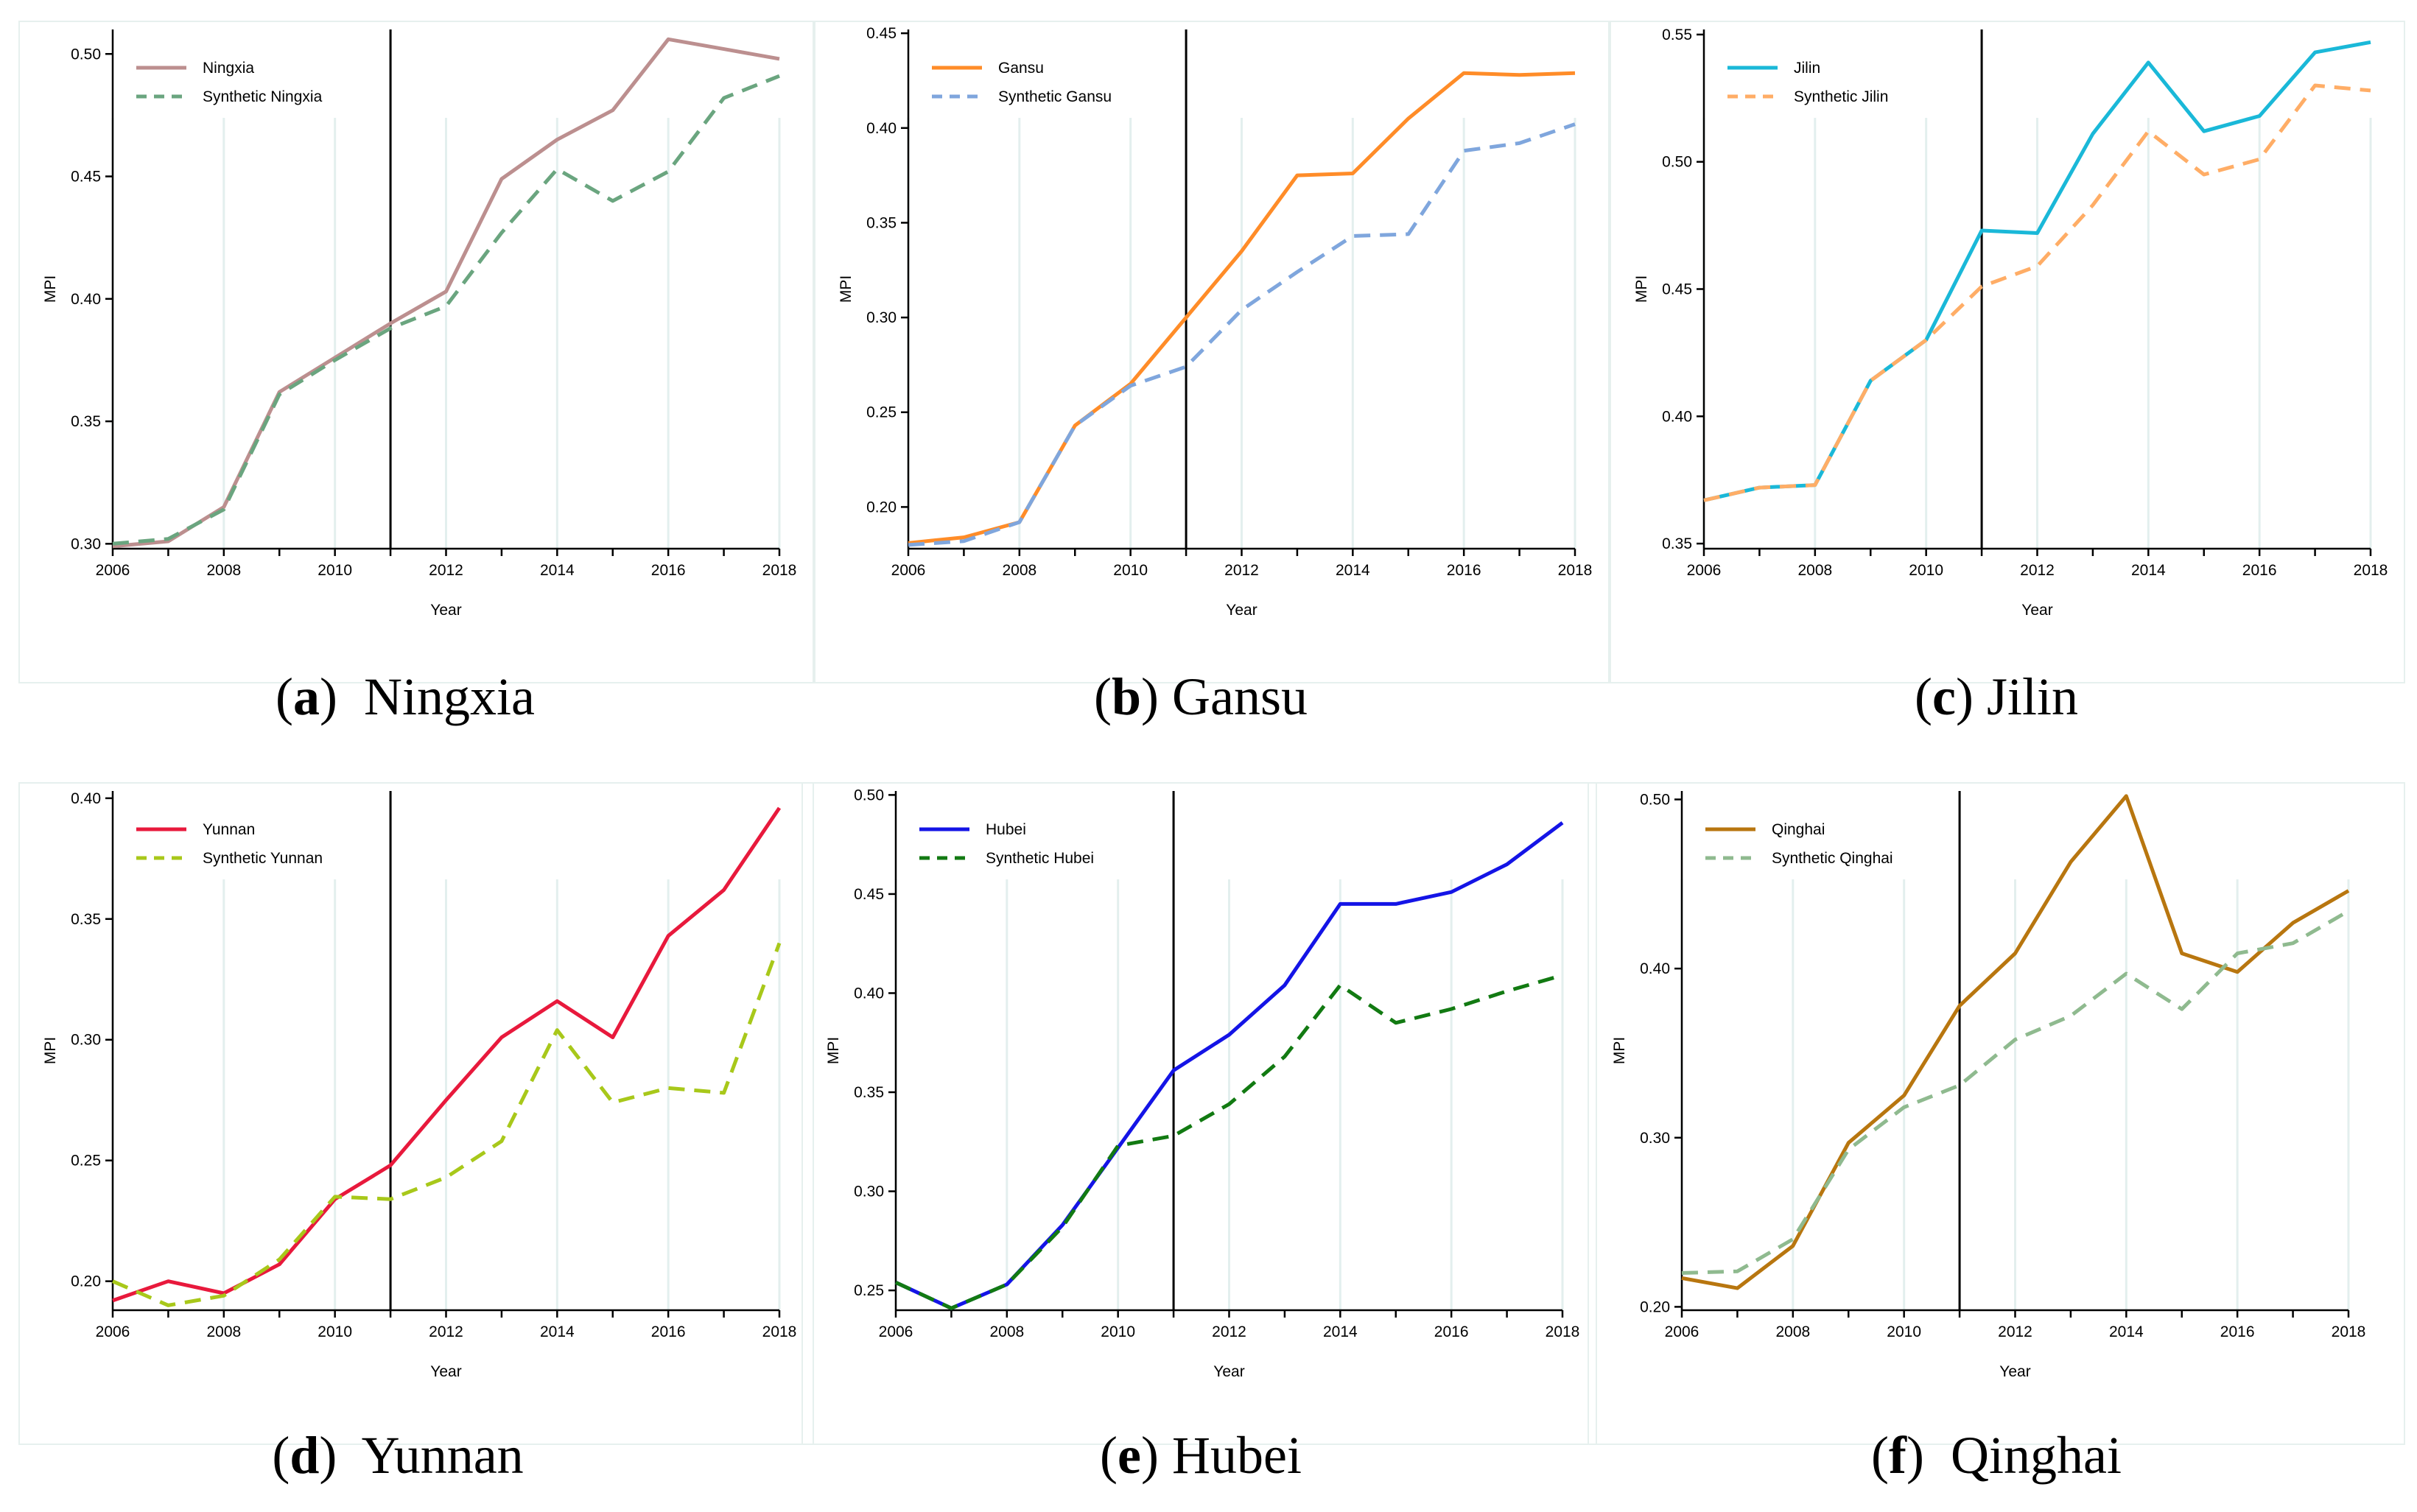 This screenshot has width=2417, height=1512. Describe the element at coordinates (263, 858) in the screenshot. I see `legend-label: Synthetic Yunnan` at that location.